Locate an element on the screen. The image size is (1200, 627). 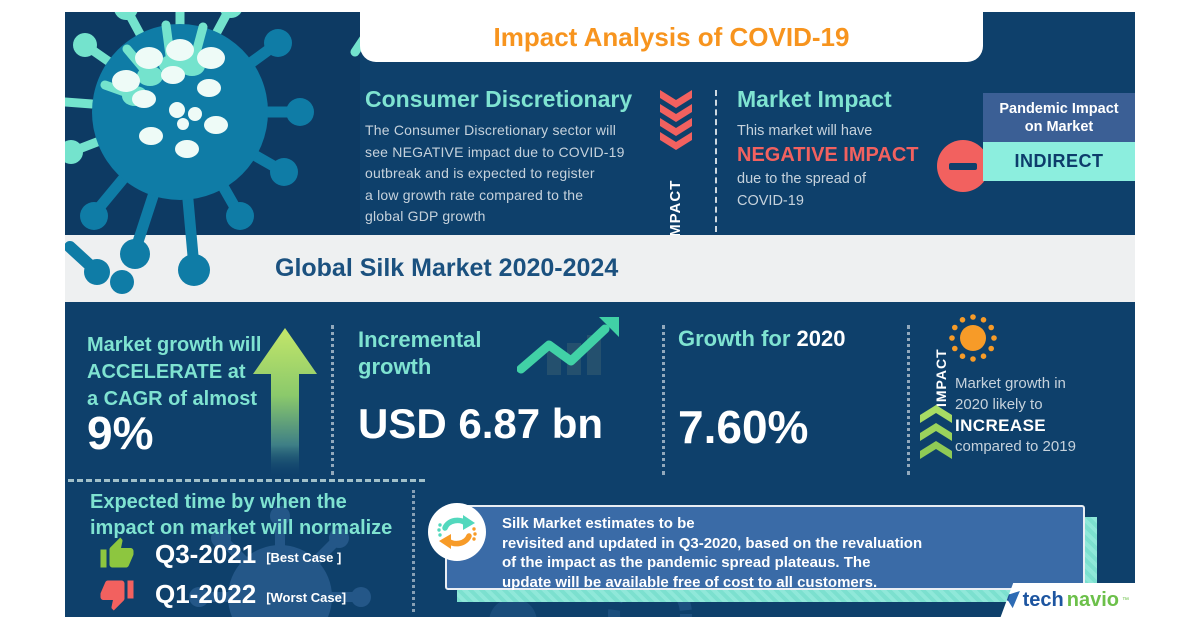
growth-2020-year: 2020 is located at coordinates (821, 338).